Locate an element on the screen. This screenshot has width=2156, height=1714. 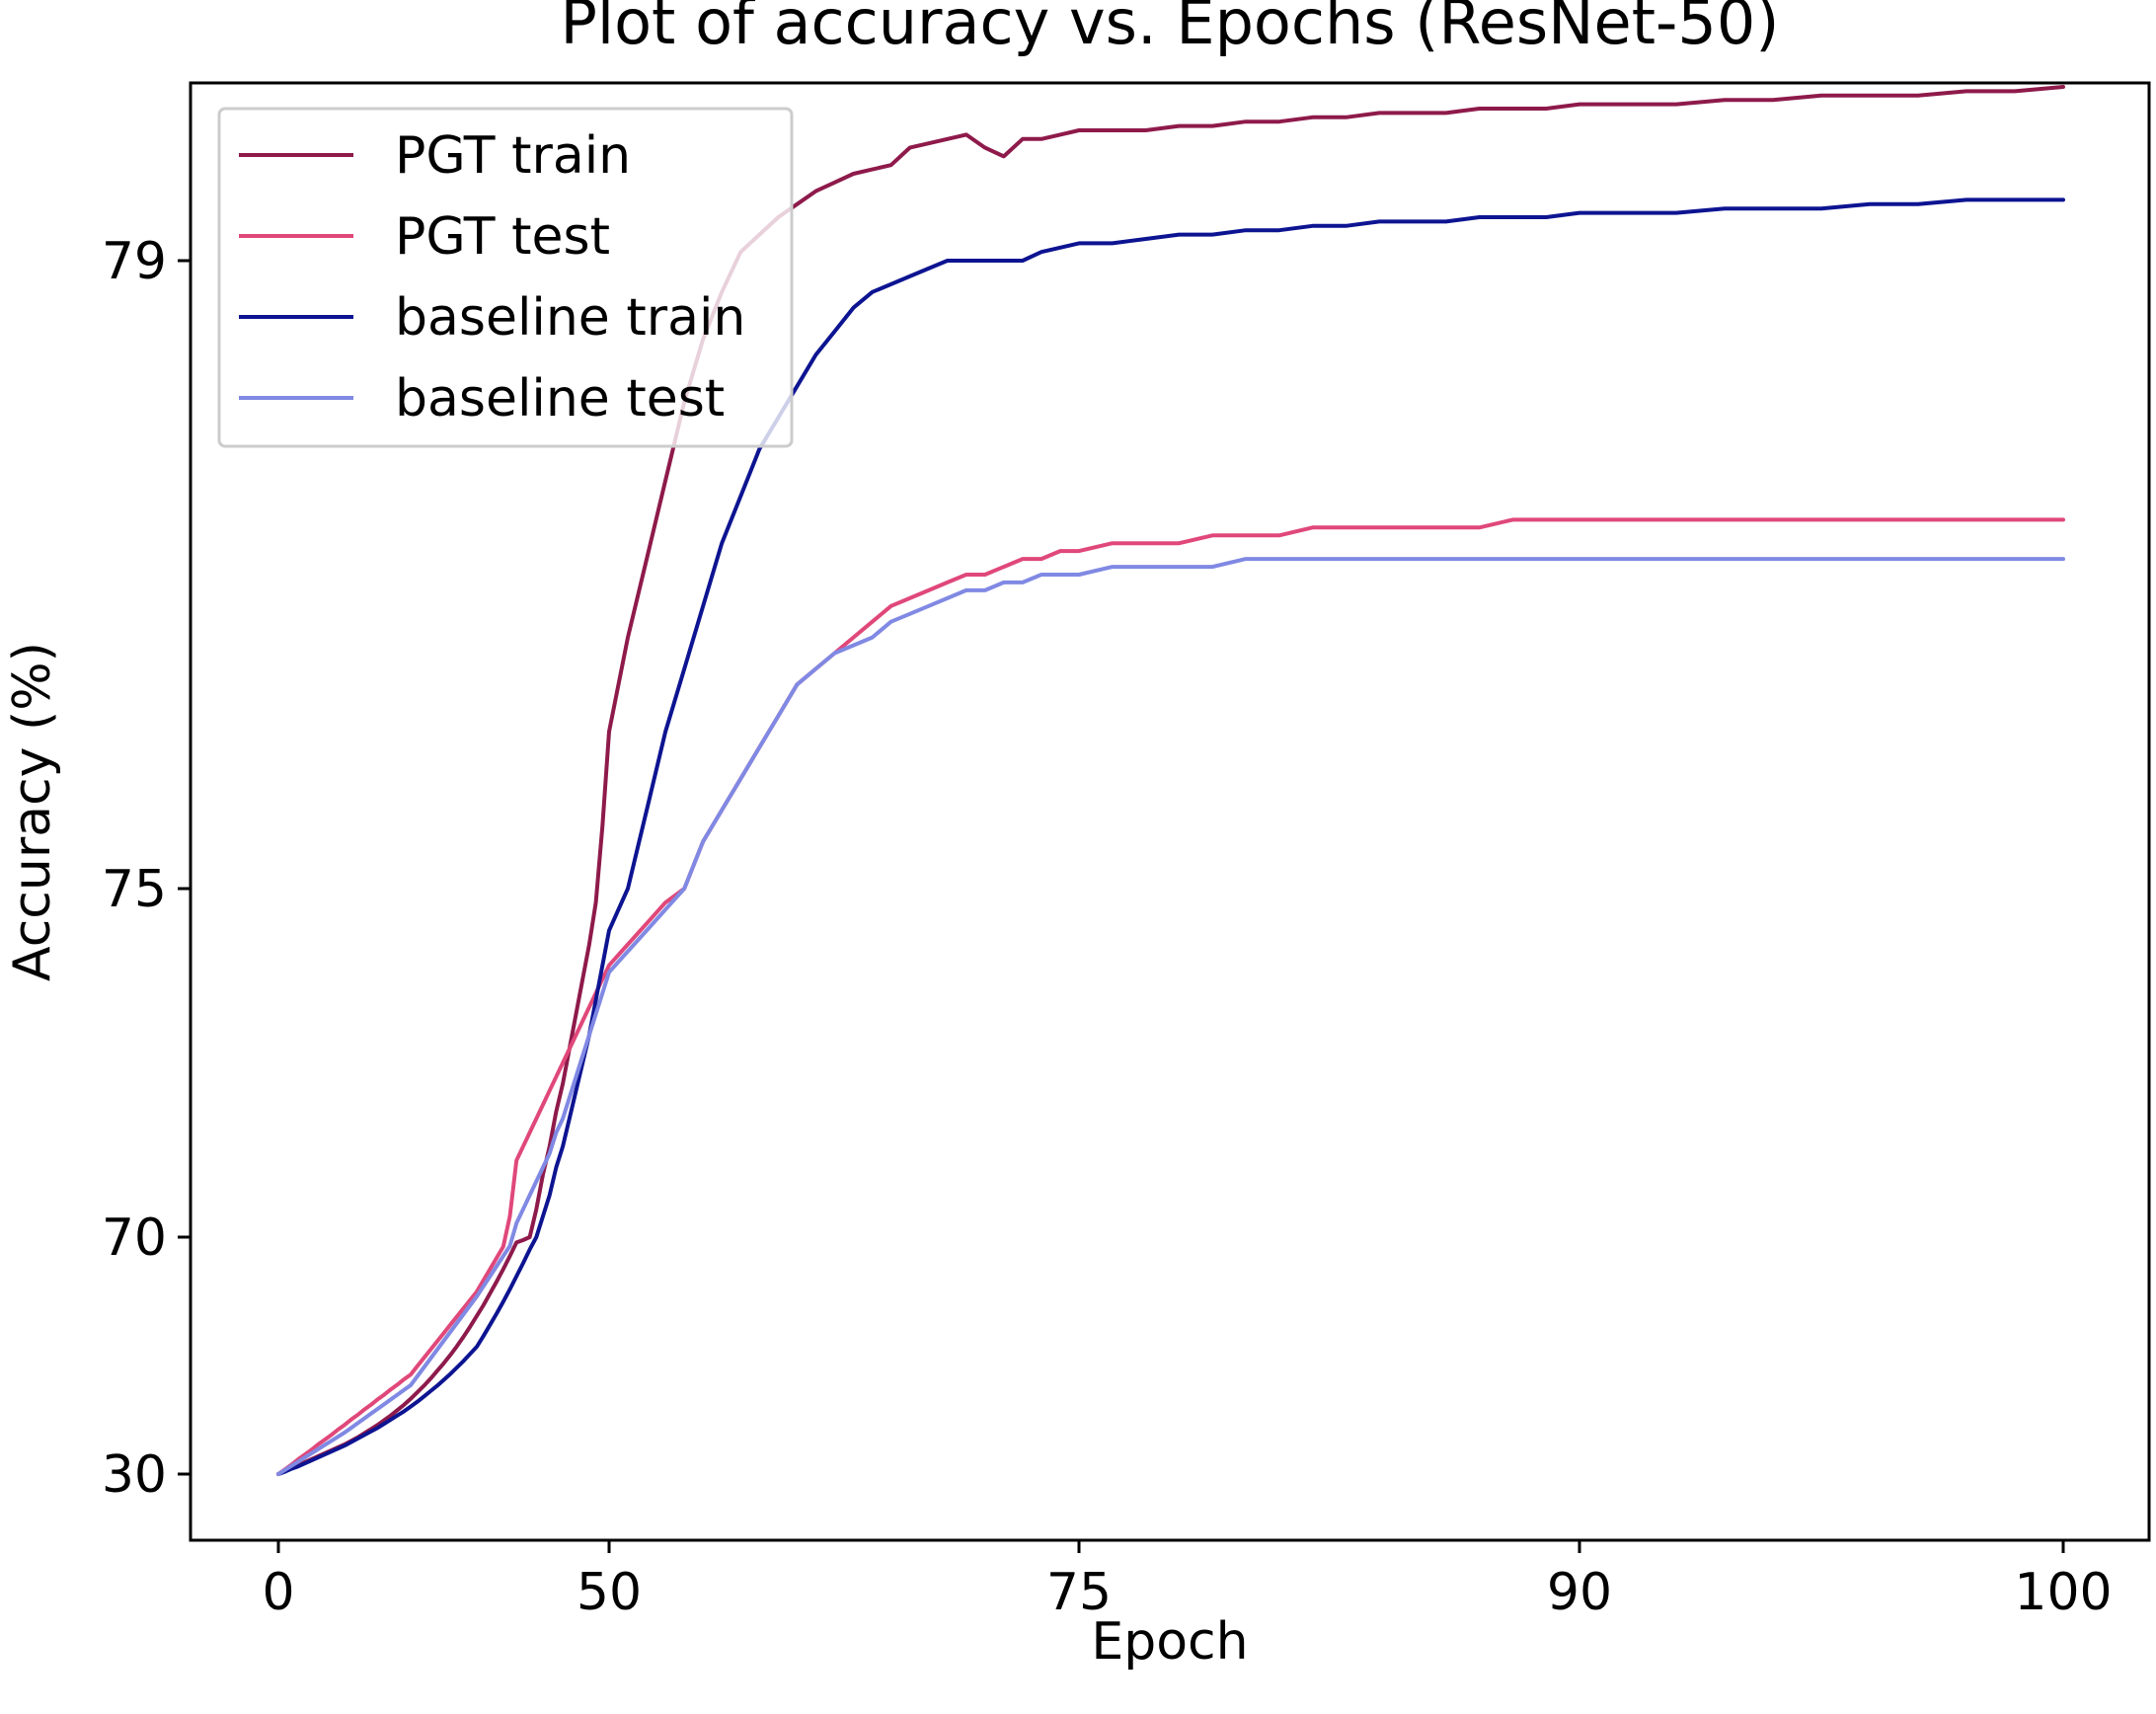
y-axis-label: Accuracy (%) is located at coordinates (32, 812).